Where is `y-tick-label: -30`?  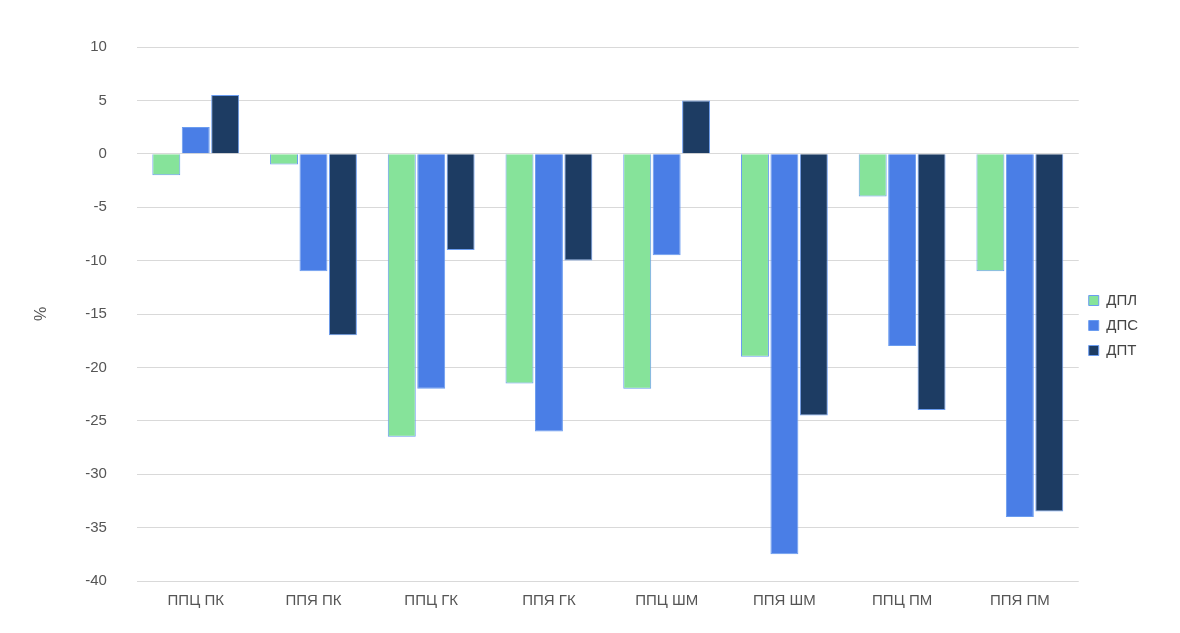
y-tick-label: -30 is located at coordinates (96, 473).